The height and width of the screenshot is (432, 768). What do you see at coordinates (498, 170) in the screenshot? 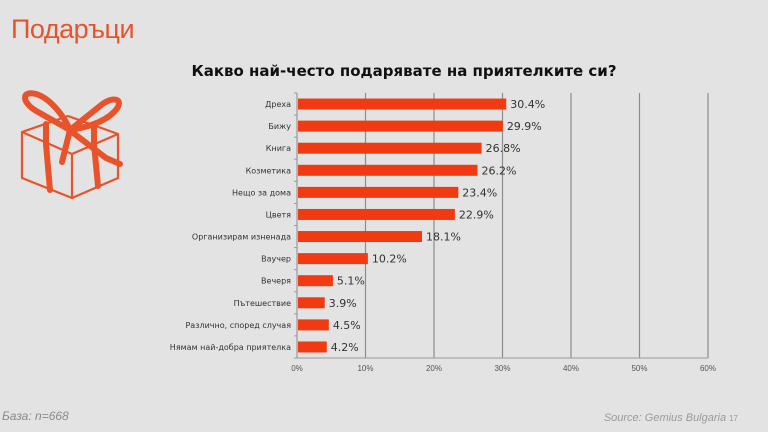
I see `value-label: 26.2%` at bounding box center [498, 170].